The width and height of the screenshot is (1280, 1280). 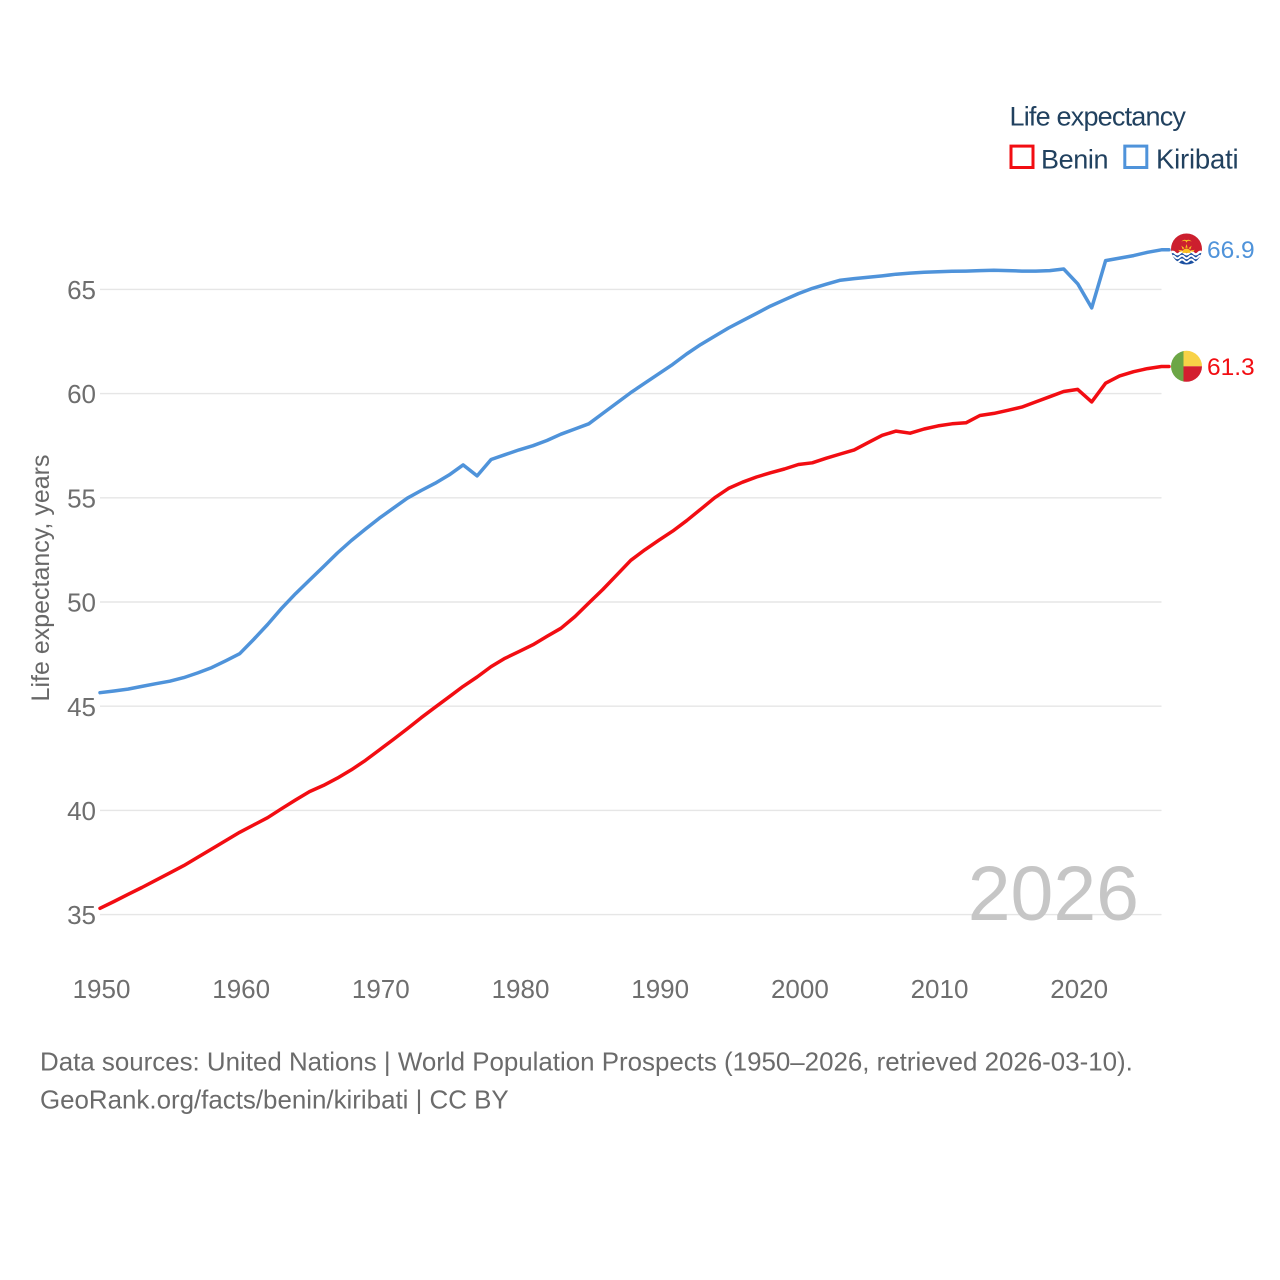 What do you see at coordinates (660, 989) in the screenshot?
I see `svg-text: 1990` at bounding box center [660, 989].